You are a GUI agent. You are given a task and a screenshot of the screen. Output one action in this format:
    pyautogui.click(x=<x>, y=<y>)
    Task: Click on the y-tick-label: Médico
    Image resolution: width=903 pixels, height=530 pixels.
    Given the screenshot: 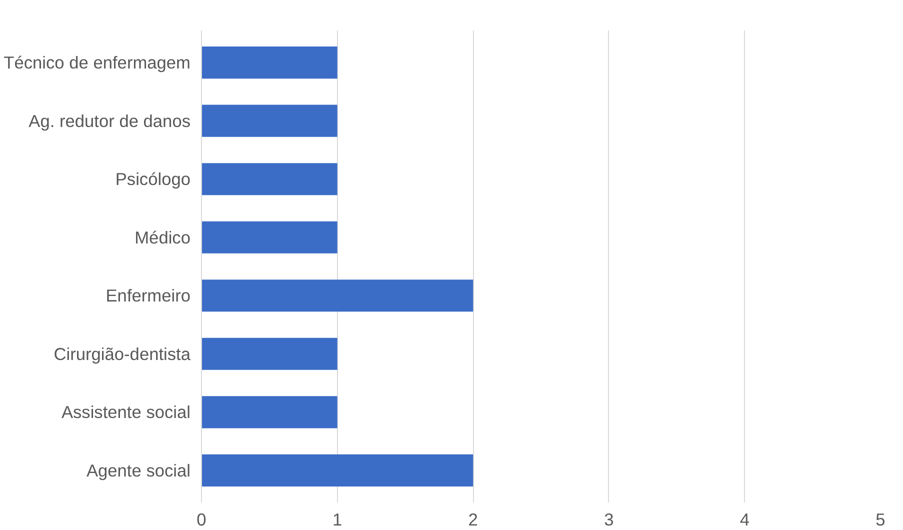 What is the action you would take?
    pyautogui.click(x=162, y=237)
    